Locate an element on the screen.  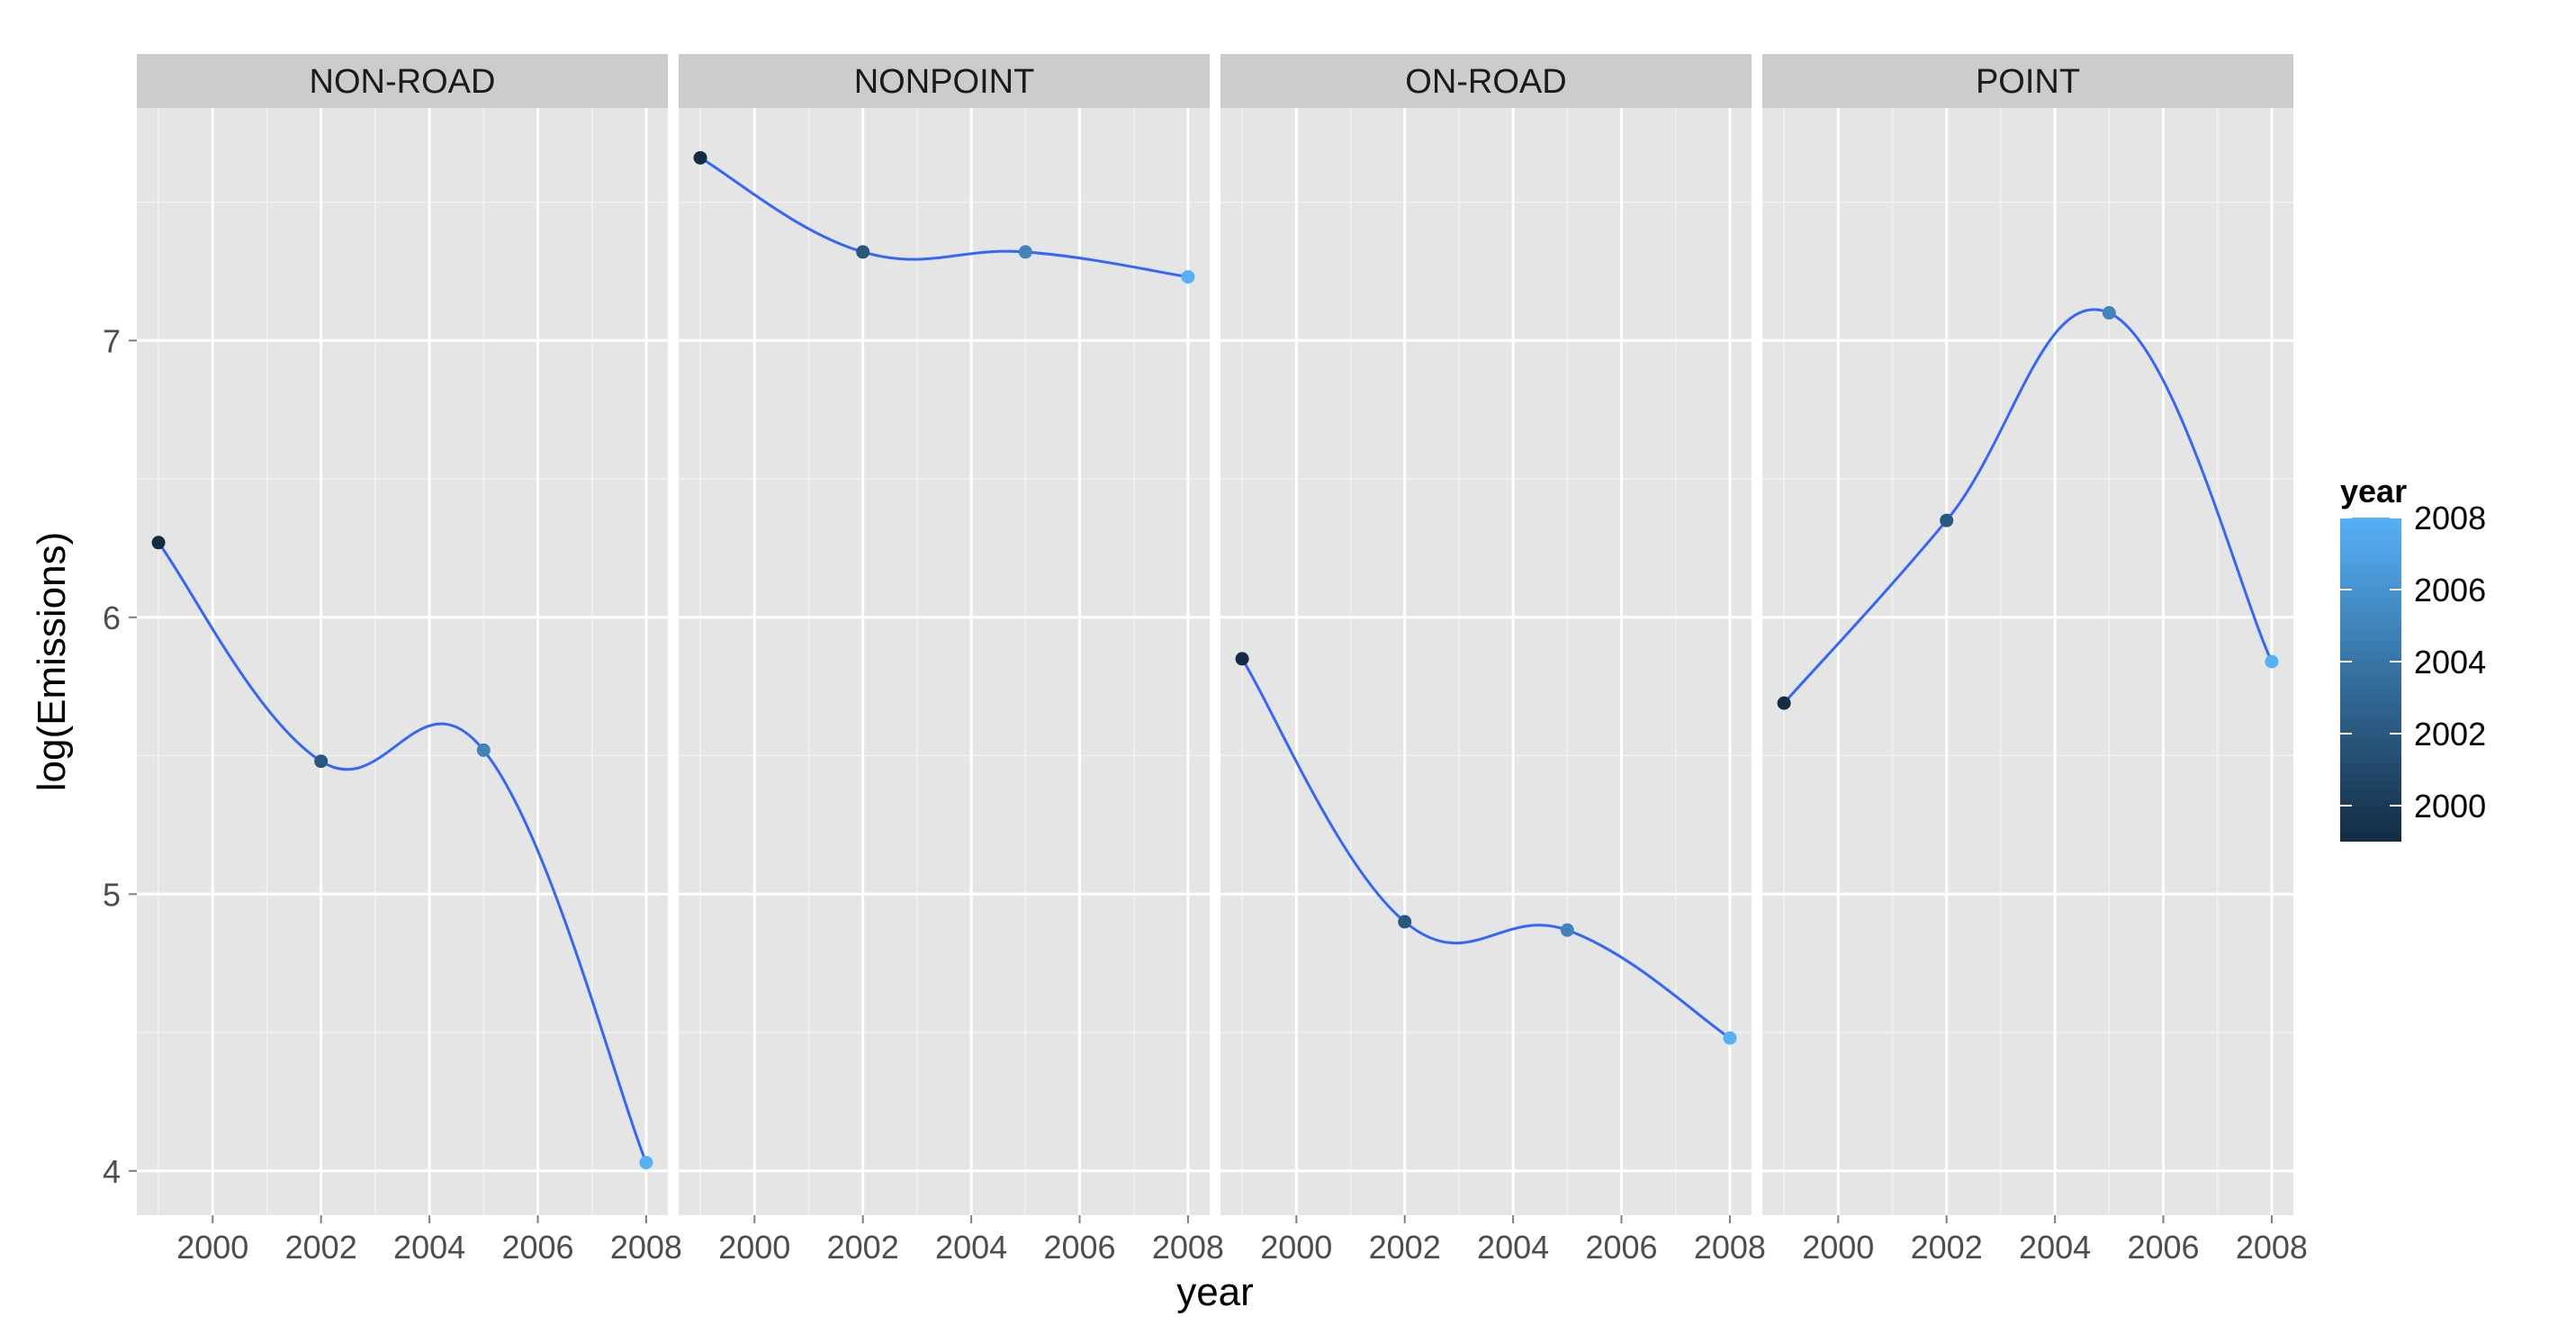
color-legend: year 2000 2002 2004 2006 2008 is located at coordinates (2413, 658).